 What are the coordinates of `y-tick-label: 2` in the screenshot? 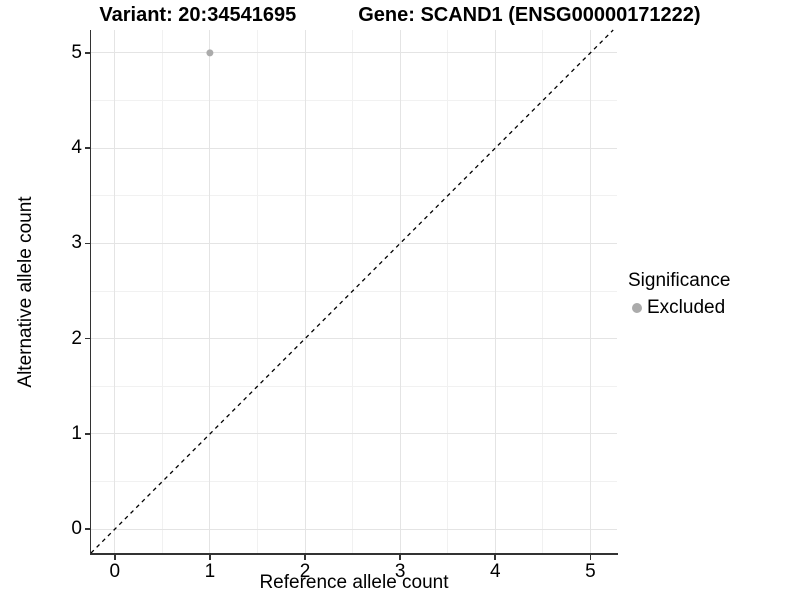 It's located at (76, 338).